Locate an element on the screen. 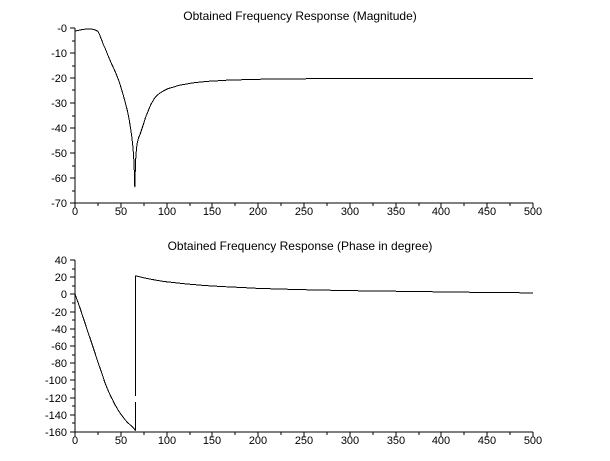 The image size is (610, 461). y-tick-label: -80 is located at coordinates (59, 364).